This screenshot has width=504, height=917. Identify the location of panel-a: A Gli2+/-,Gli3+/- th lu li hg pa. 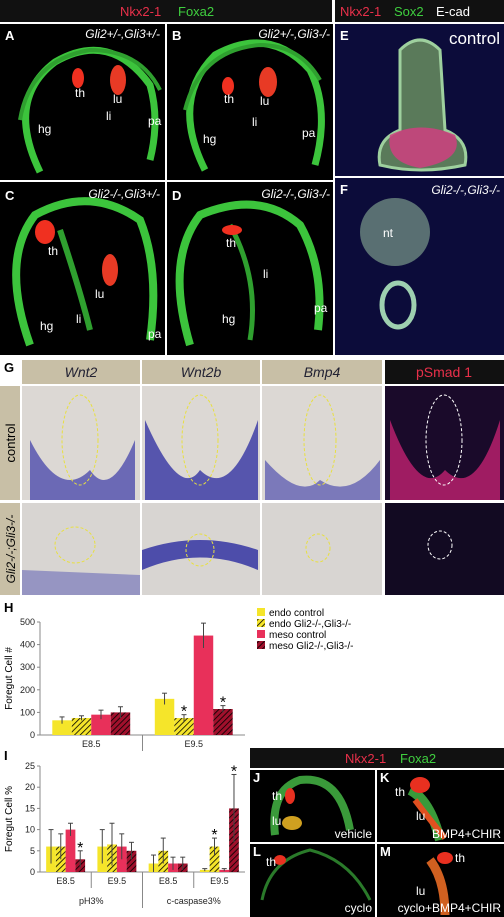
(82, 102).